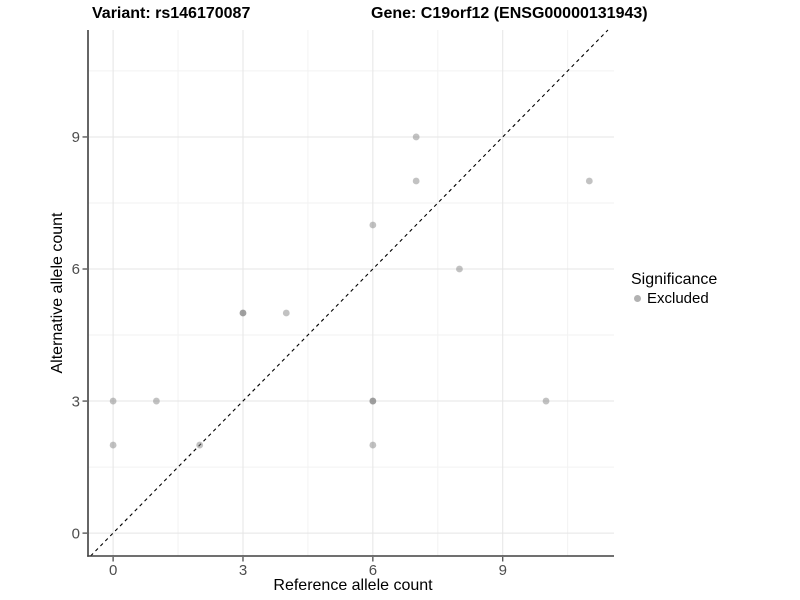 Image resolution: width=800 pixels, height=600 pixels. Describe the element at coordinates (171, 13) in the screenshot. I see `plot-title-variant: Variant: rs146170087` at that location.